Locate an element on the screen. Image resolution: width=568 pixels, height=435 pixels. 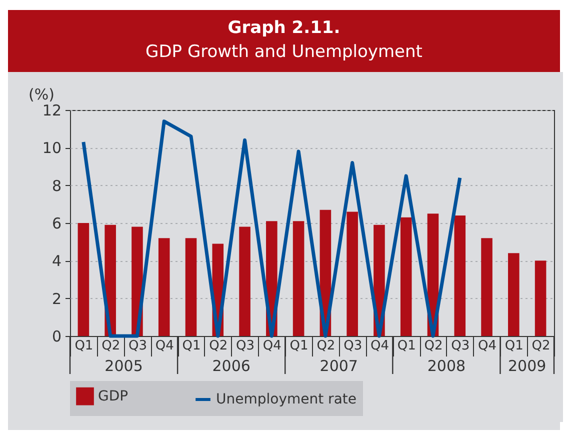
text: 2009 is located at coordinates (527, 366).